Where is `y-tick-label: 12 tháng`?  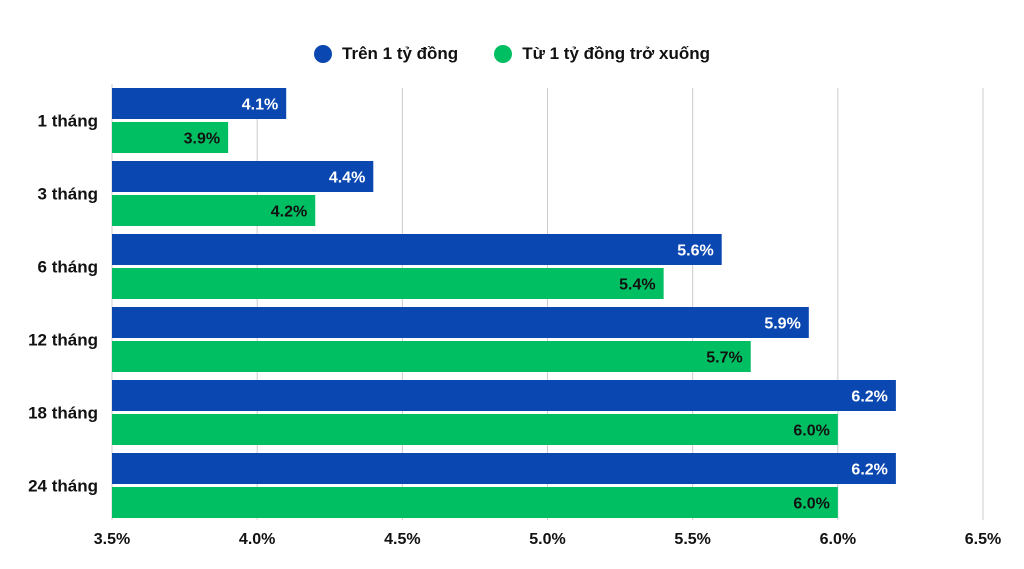 y-tick-label: 12 tháng is located at coordinates (63, 340).